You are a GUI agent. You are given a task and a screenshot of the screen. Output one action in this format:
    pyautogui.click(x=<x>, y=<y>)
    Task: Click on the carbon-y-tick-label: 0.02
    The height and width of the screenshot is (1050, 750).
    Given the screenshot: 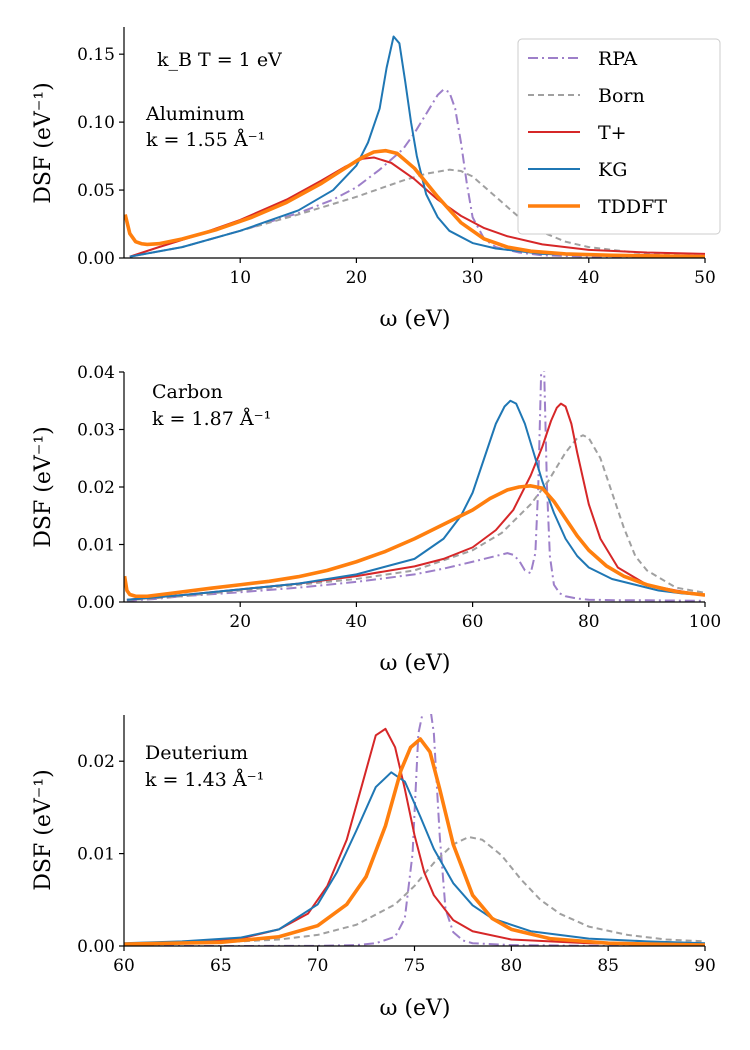 What is the action you would take?
    pyautogui.click(x=96, y=488)
    